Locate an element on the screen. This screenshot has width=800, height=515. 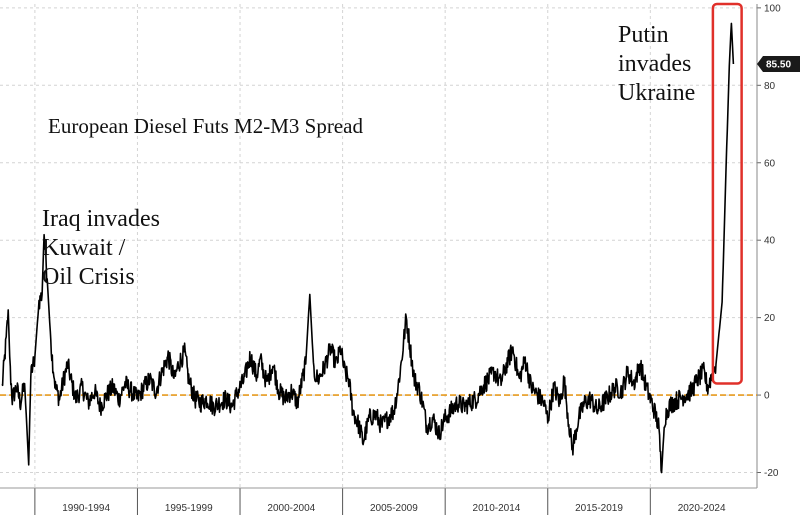
y-tick-label: 60 is located at coordinates (770, 163).